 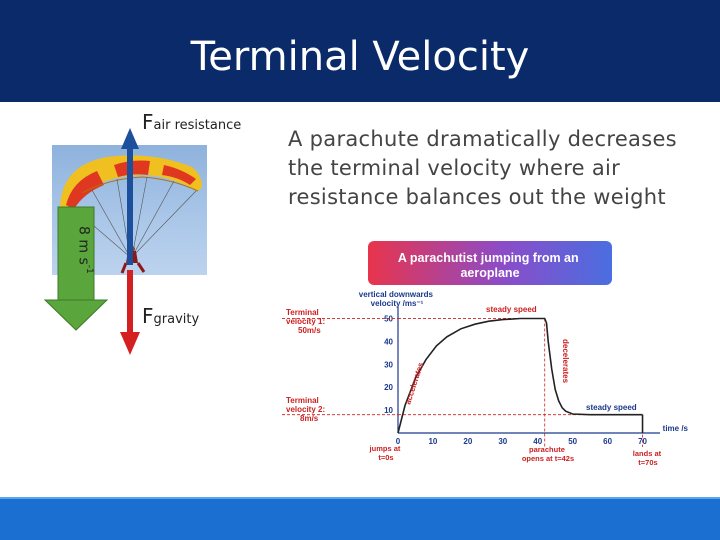 What do you see at coordinates (502, 441) in the screenshot?
I see `x-tick-label: 30` at bounding box center [502, 441].